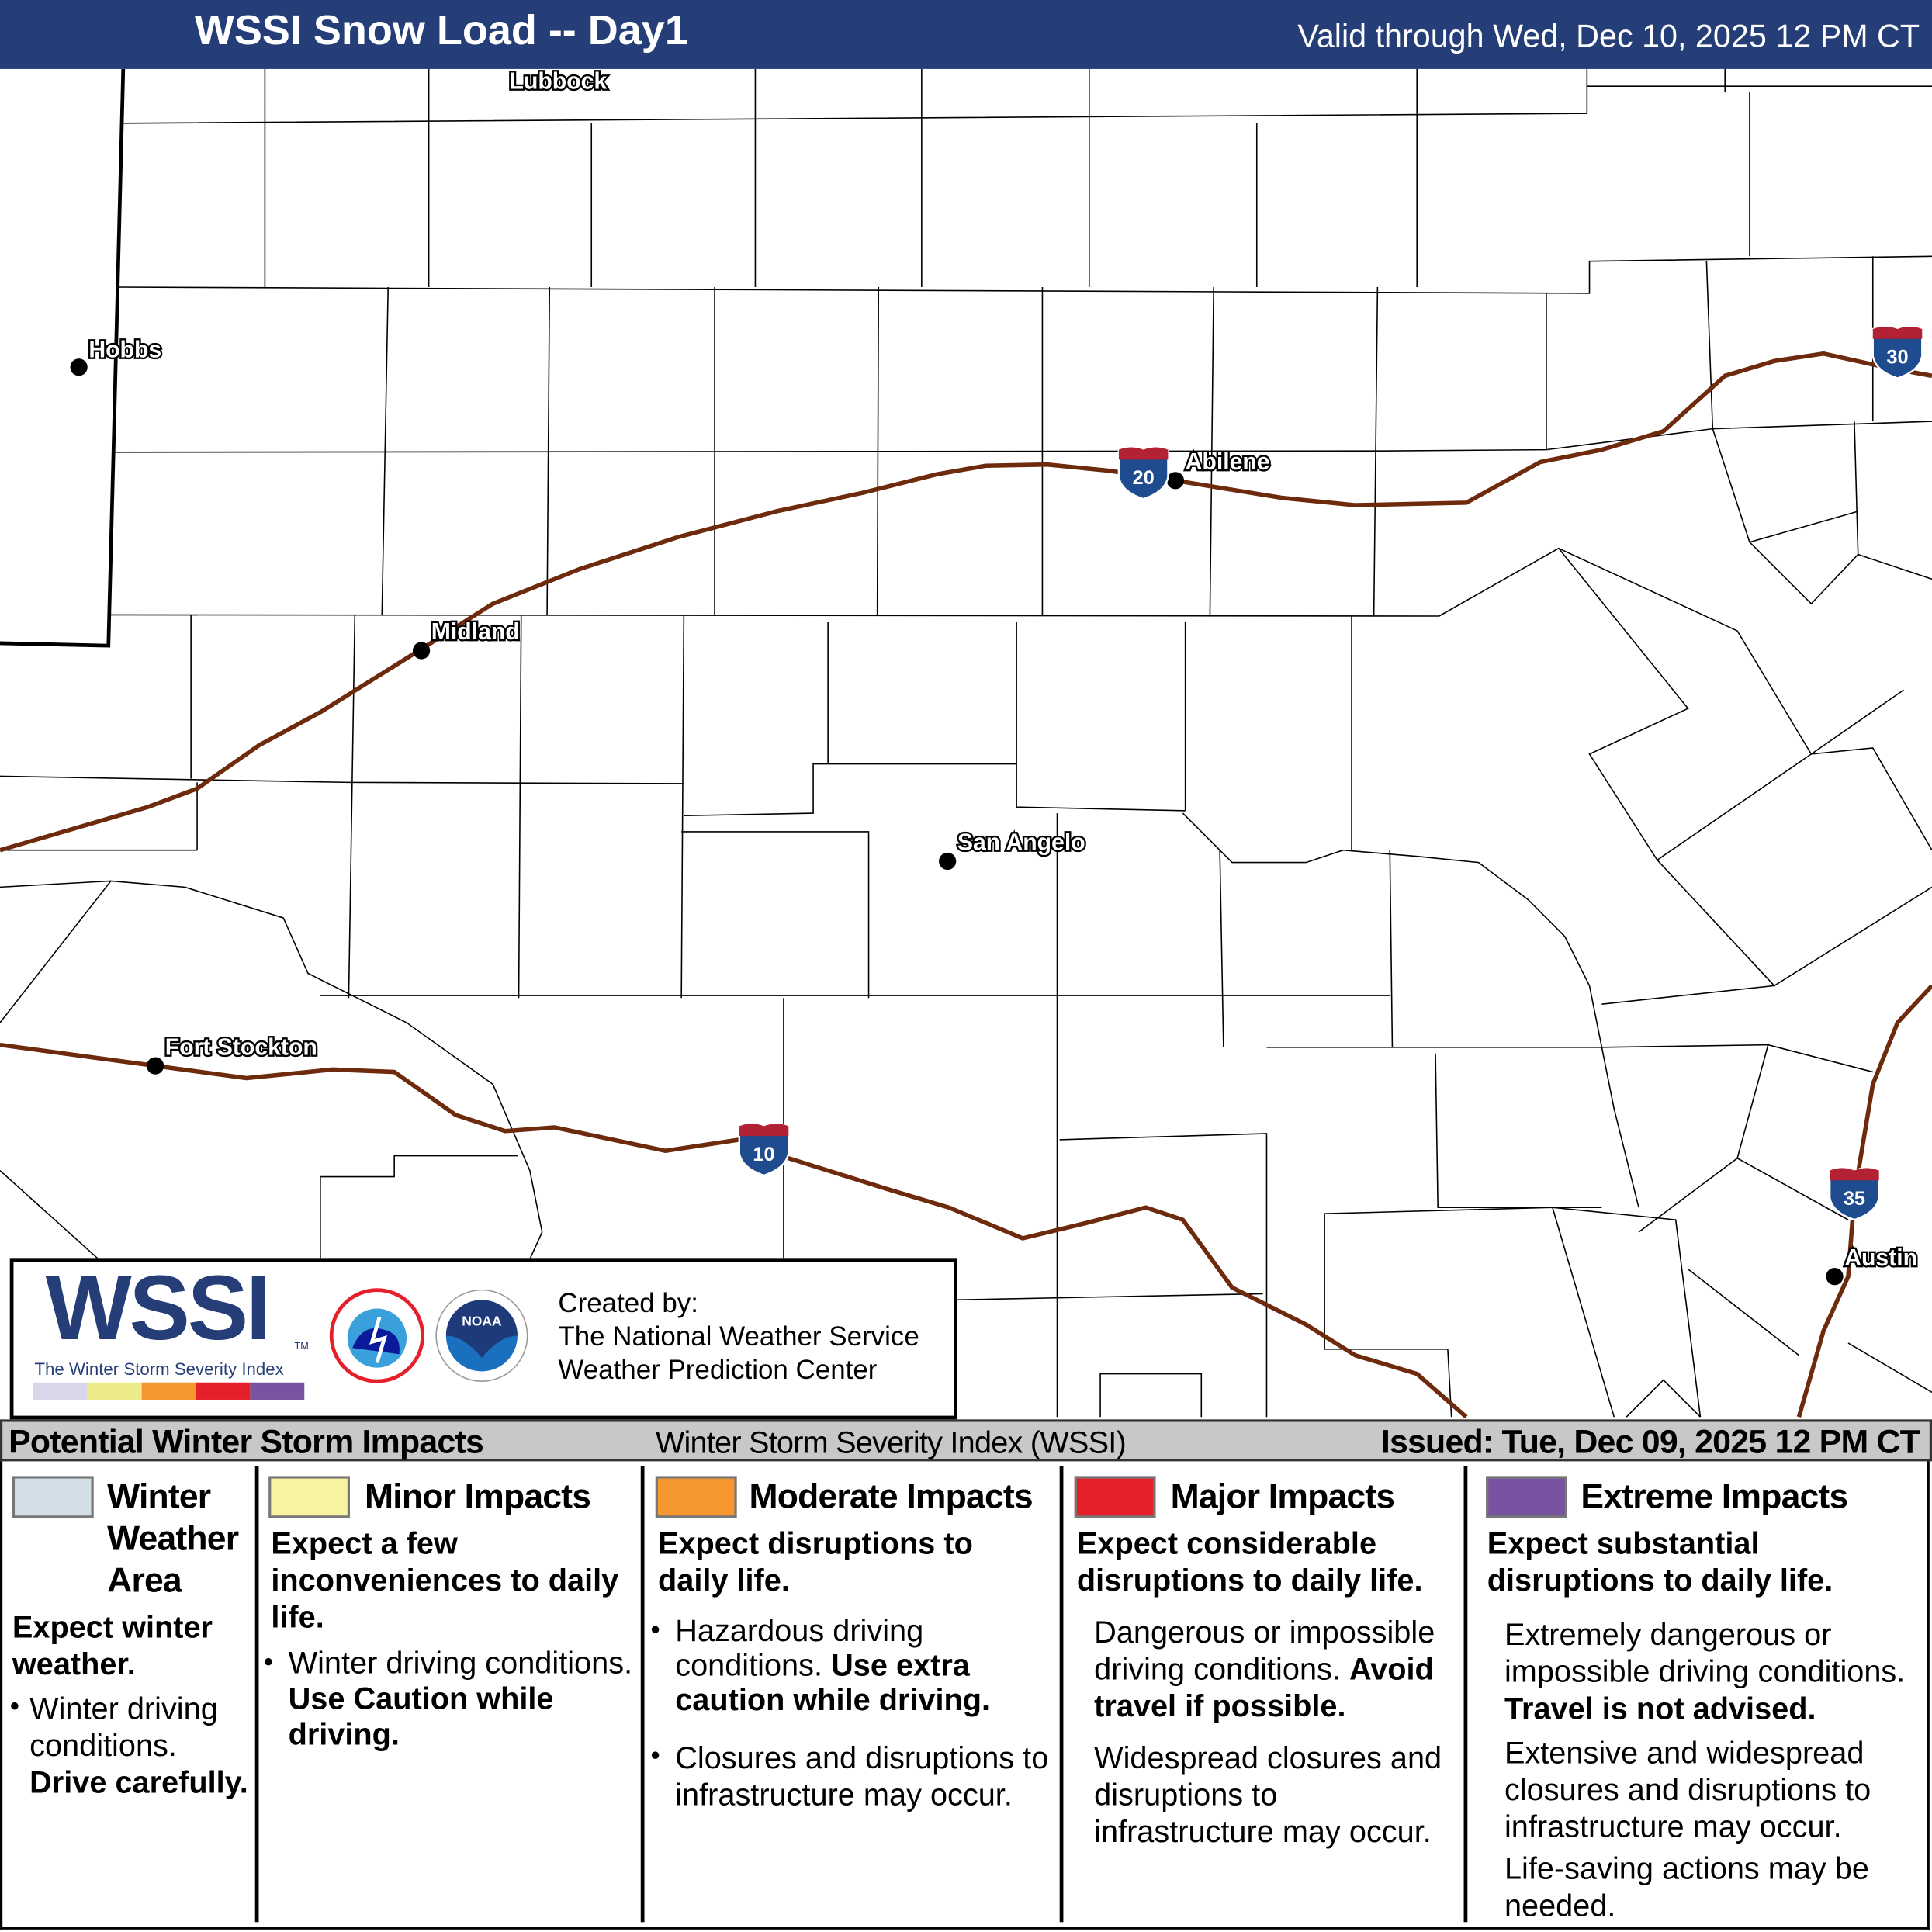 Image resolution: width=1932 pixels, height=1932 pixels. I want to click on shield-number: 20, so click(1144, 478).